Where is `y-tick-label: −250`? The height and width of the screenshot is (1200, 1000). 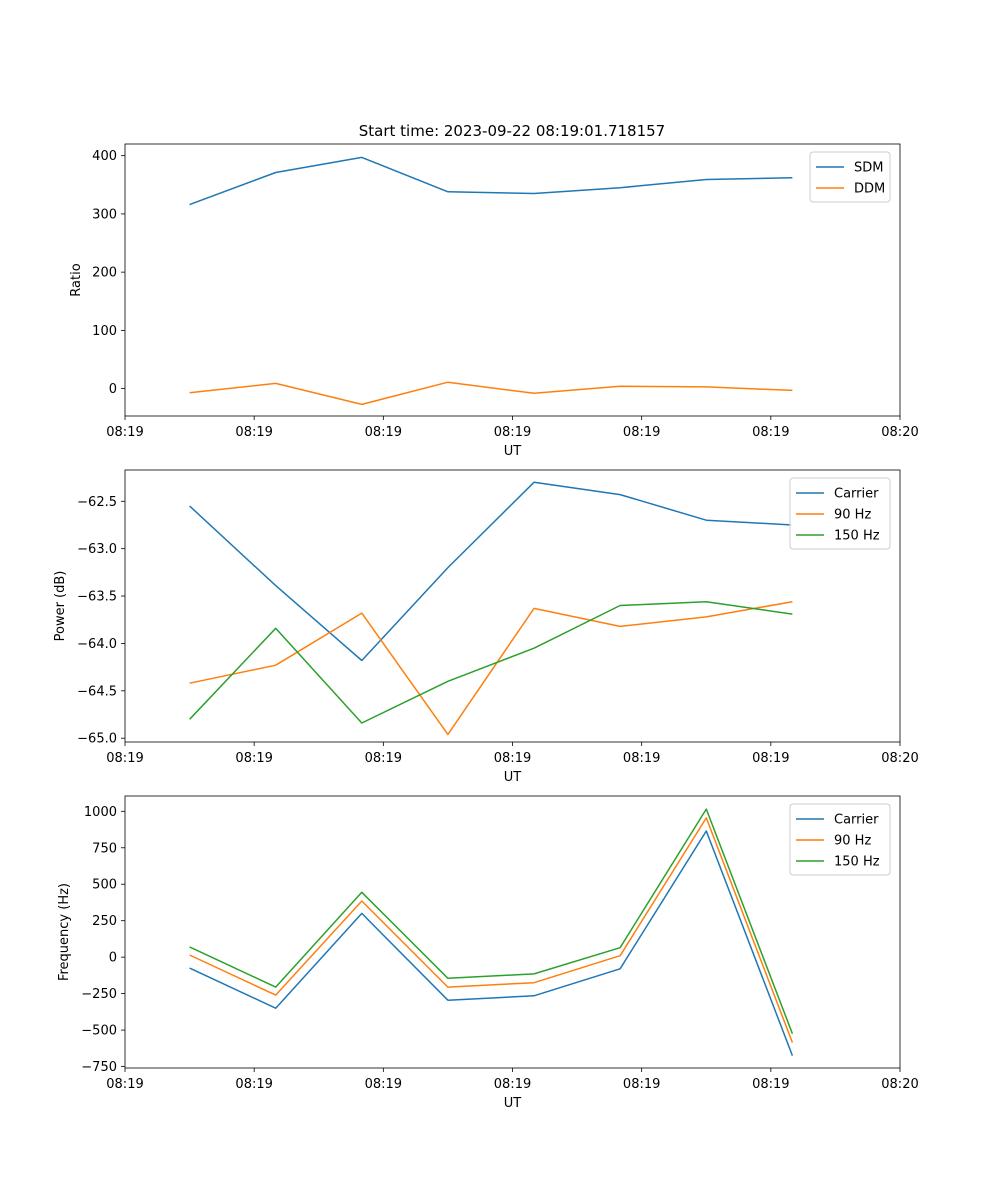
y-tick-label: −250 is located at coordinates (99, 994).